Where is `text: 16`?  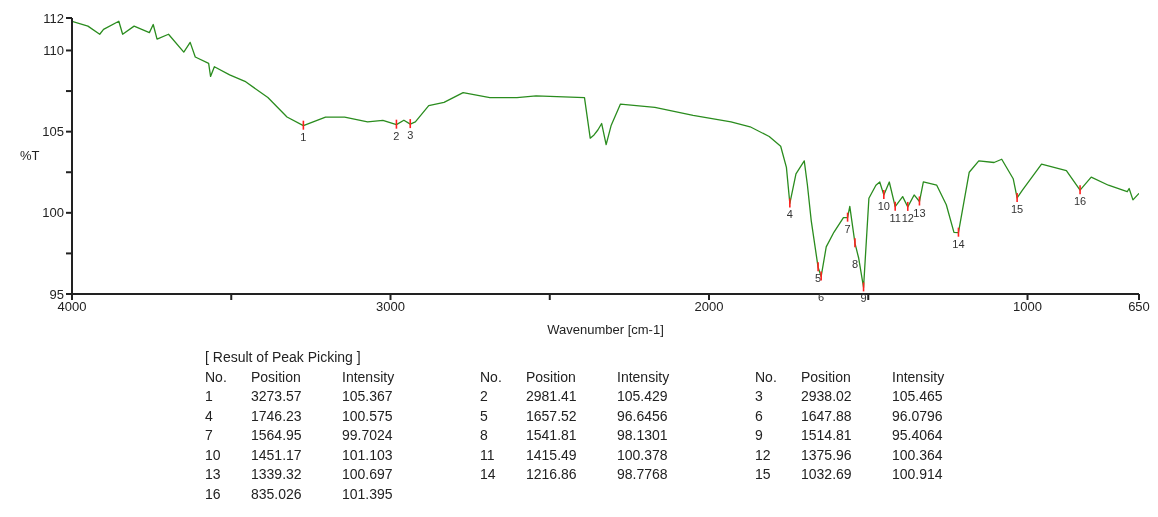 text: 16 is located at coordinates (213, 494).